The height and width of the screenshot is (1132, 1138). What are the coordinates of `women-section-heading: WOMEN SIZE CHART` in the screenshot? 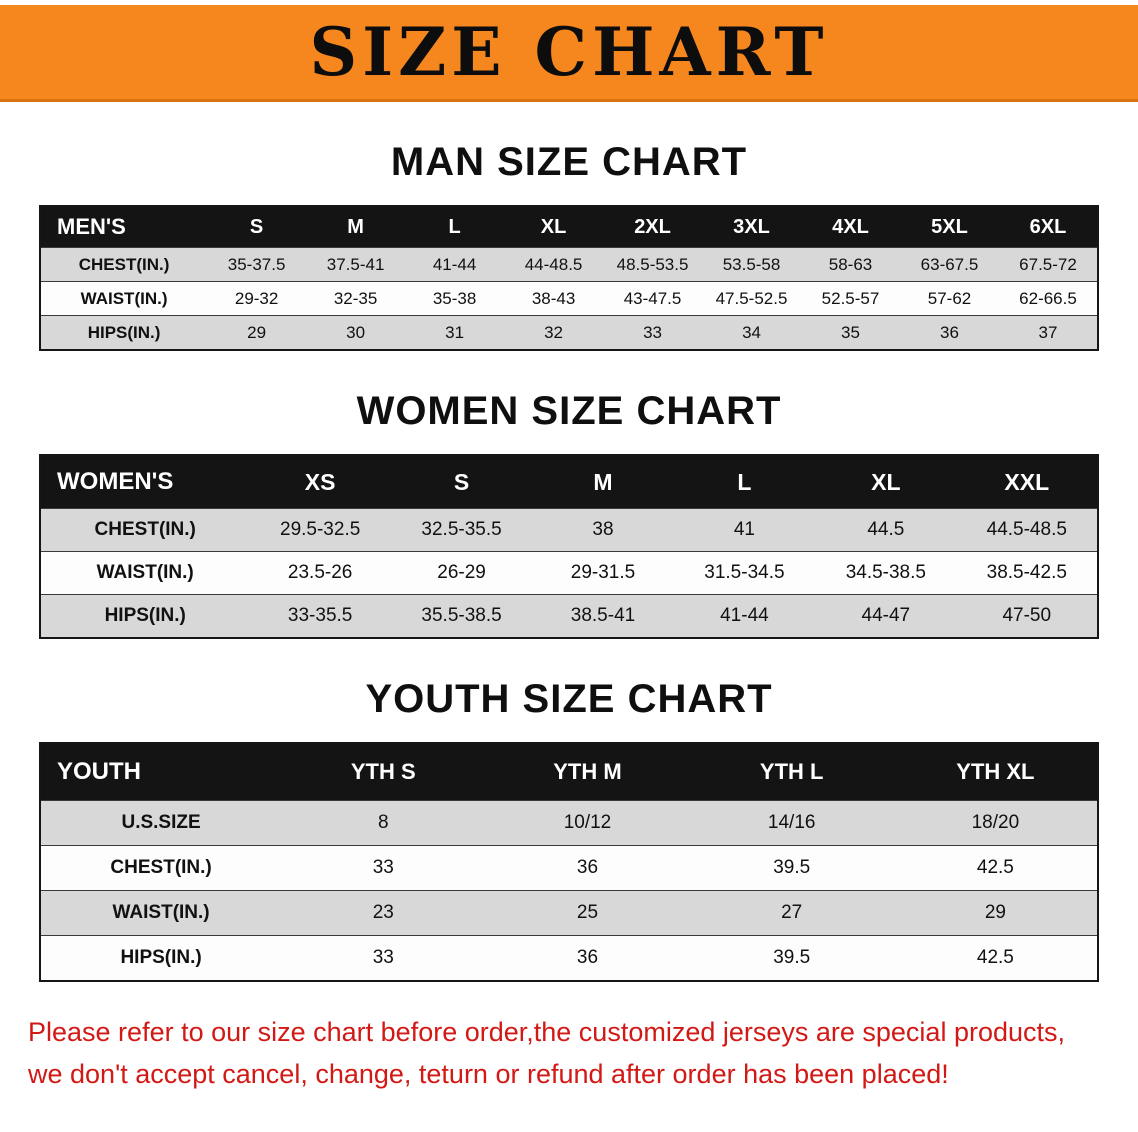 It's located at (569, 411).